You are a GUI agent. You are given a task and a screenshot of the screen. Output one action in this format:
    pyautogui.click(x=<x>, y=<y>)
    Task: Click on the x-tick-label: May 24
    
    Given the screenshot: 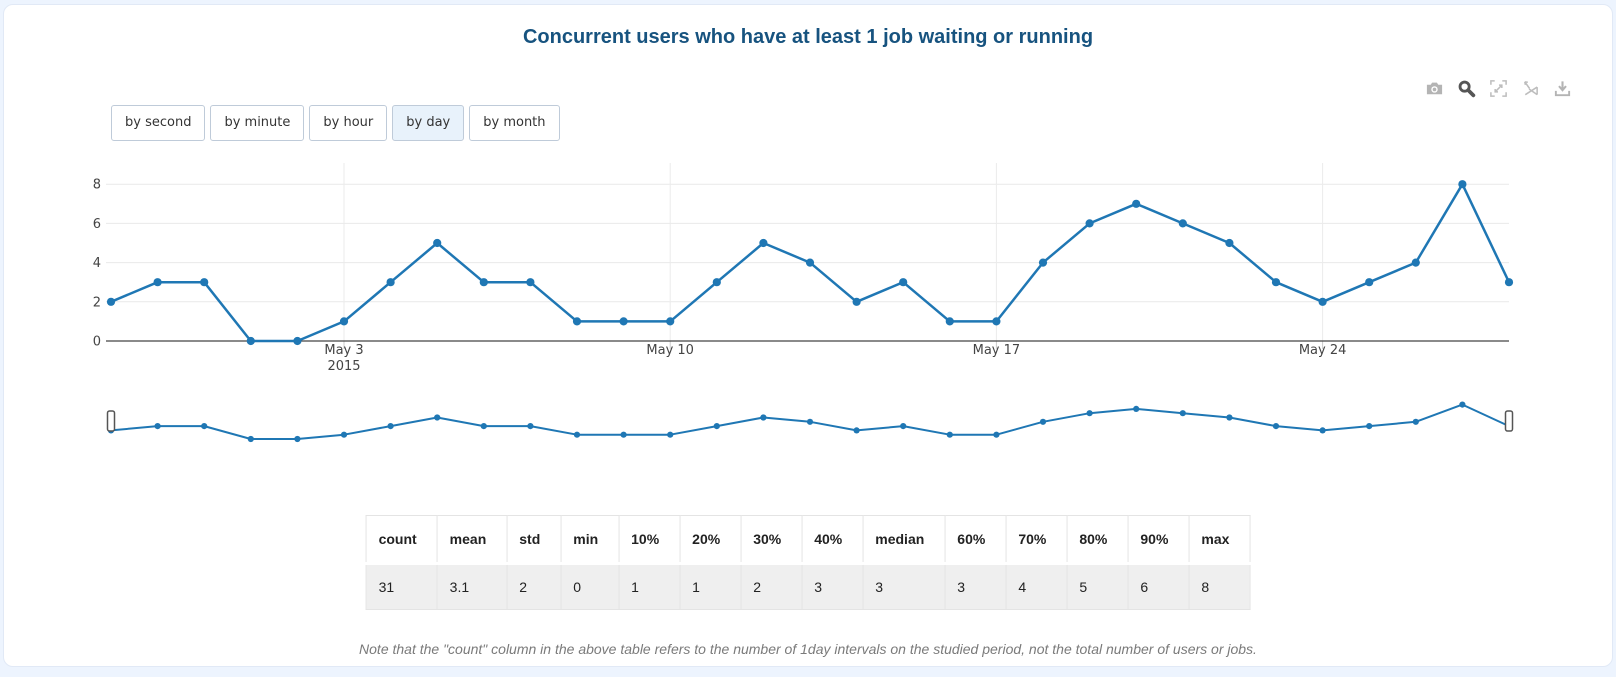 What is the action you would take?
    pyautogui.click(x=1323, y=350)
    